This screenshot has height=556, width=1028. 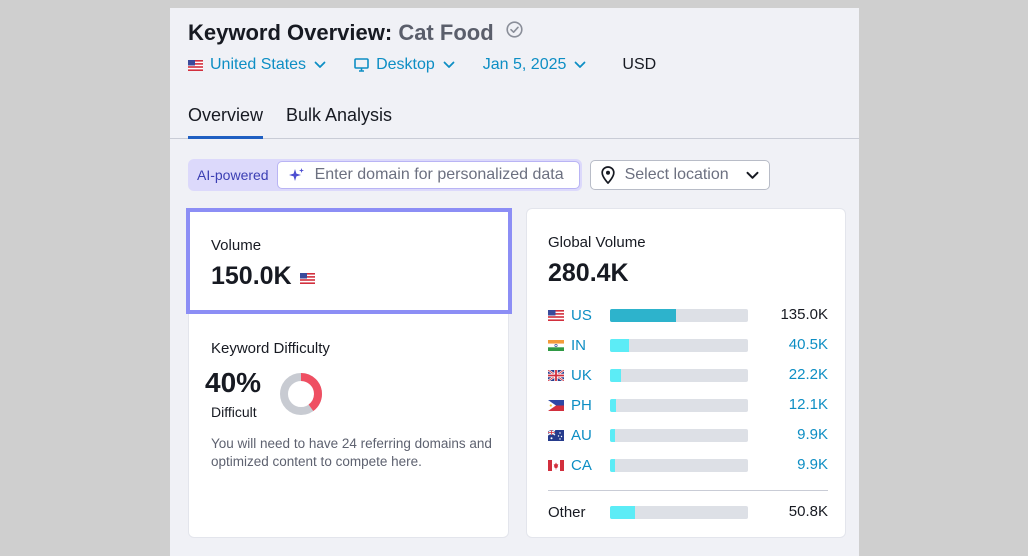 What do you see at coordinates (556, 465) in the screenshot?
I see `canada-flag-icon` at bounding box center [556, 465].